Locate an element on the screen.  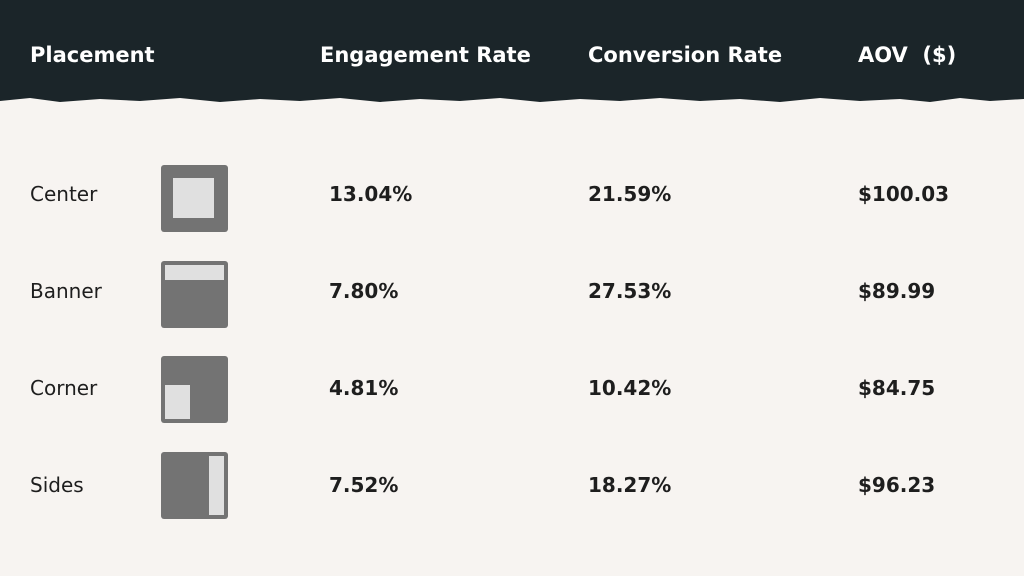
corner-icon is located at coordinates (194, 389).